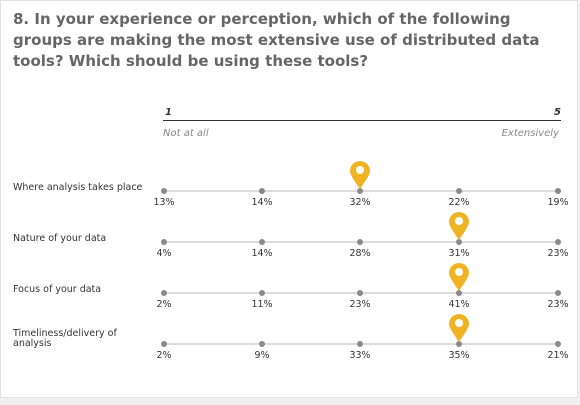  What do you see at coordinates (557, 355) in the screenshot?
I see `percent-value: 21%` at bounding box center [557, 355].